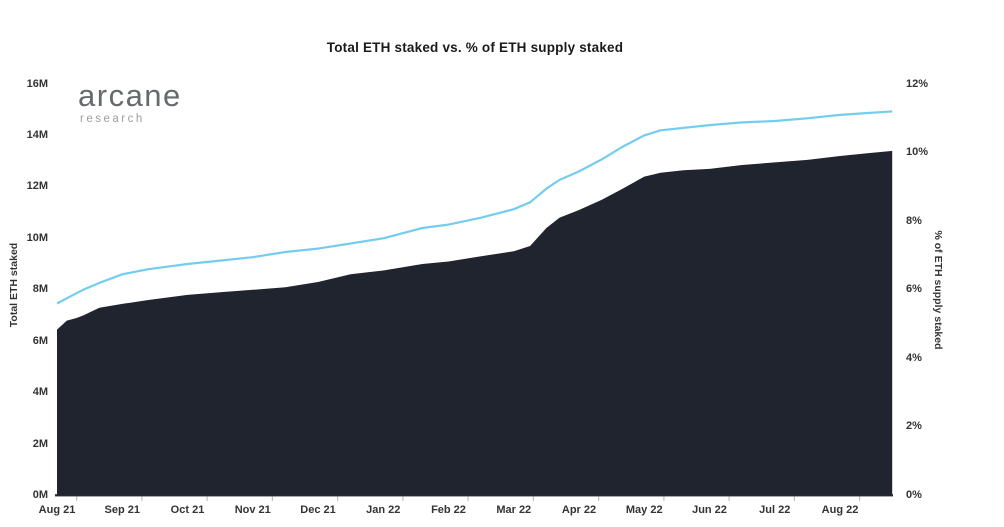 Image resolution: width=1004 pixels, height=527 pixels. I want to click on tick-label: Sep 21, so click(122, 510).